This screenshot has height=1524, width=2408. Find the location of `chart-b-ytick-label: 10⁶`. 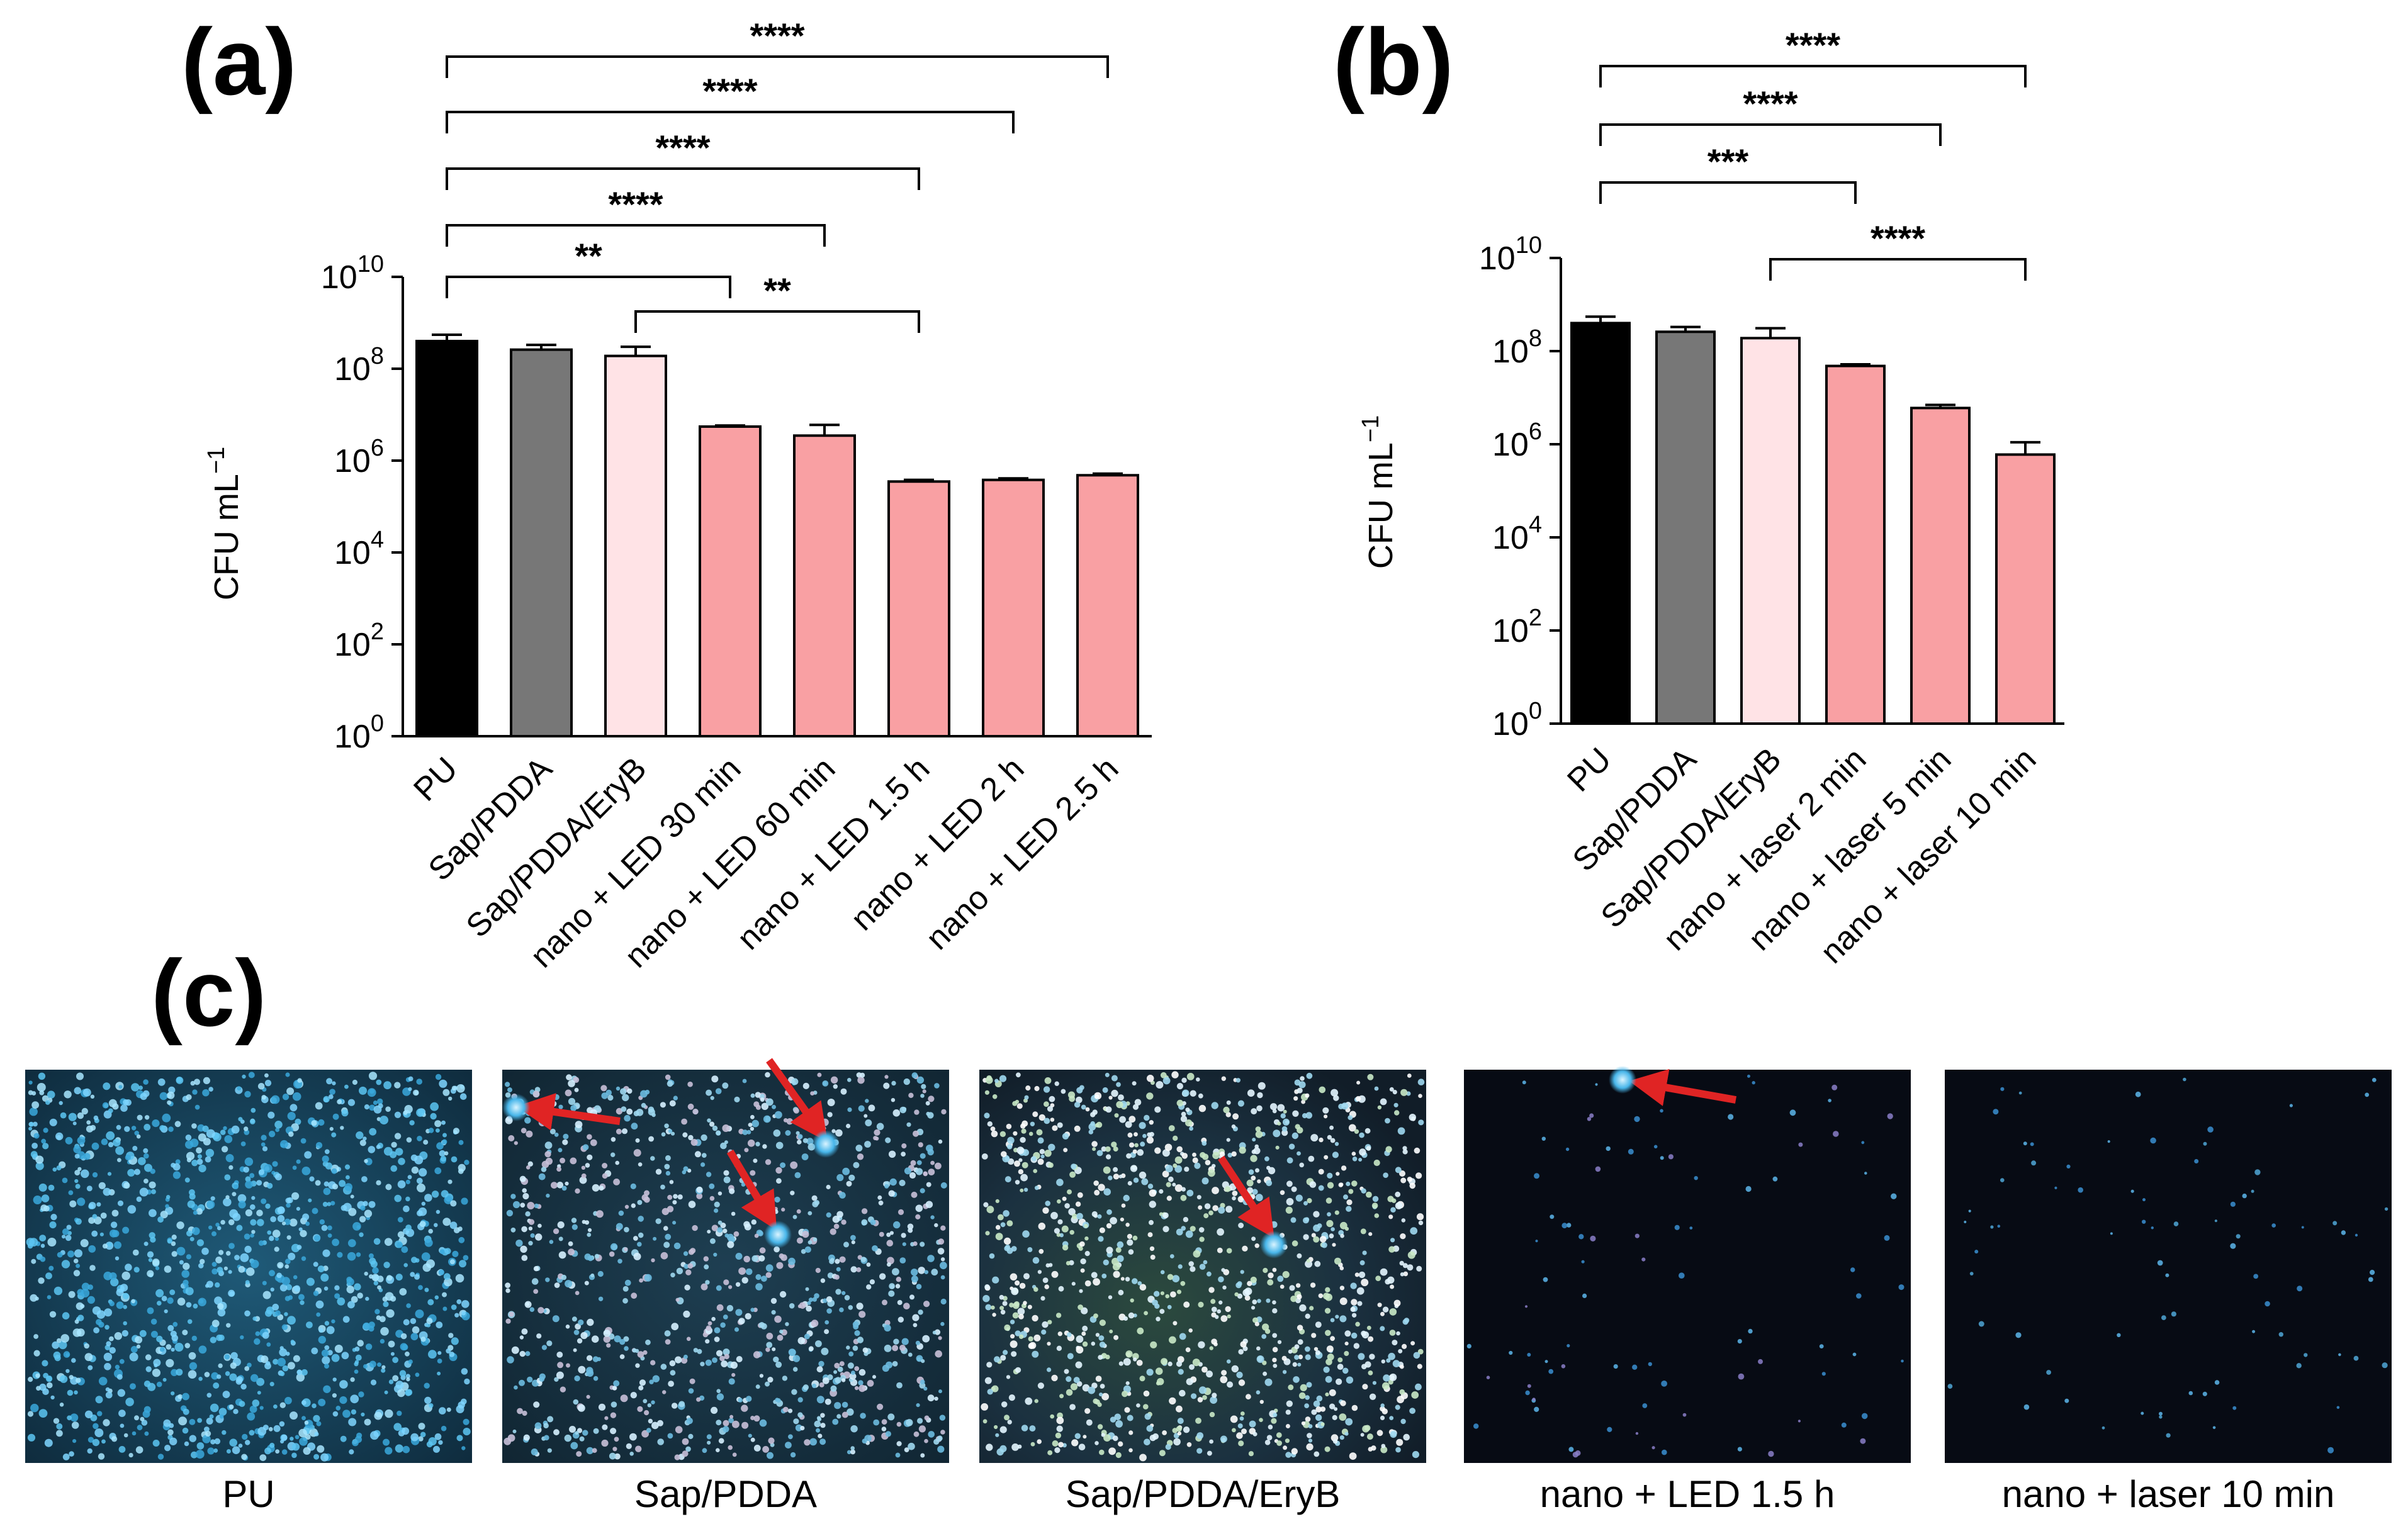

chart-b-ytick-label: 10⁶ is located at coordinates (1517, 440).